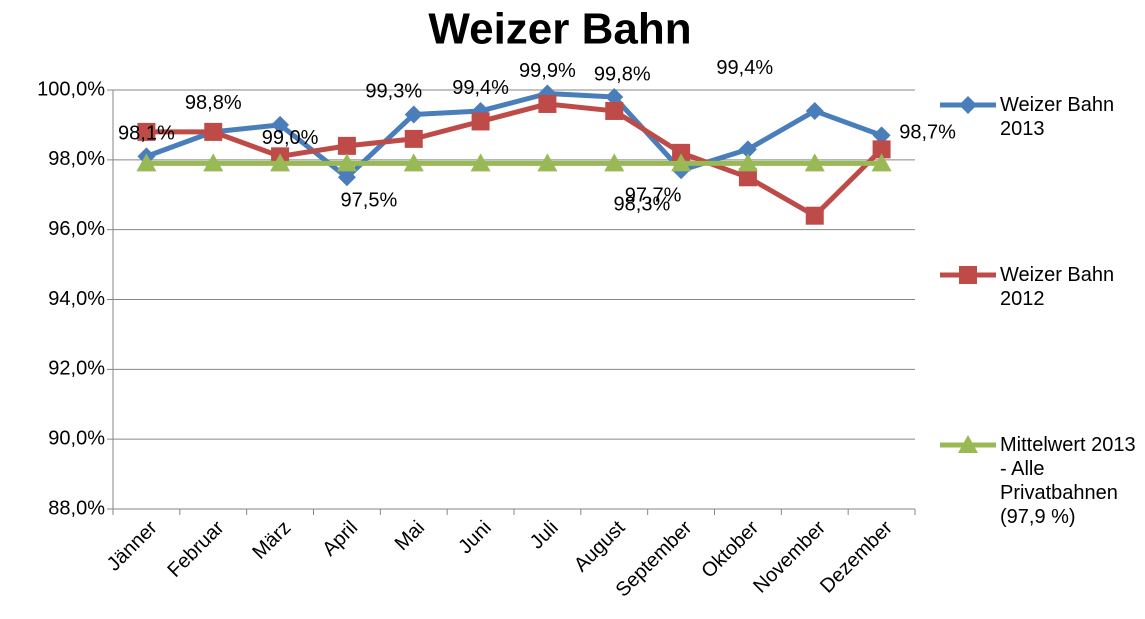 This screenshot has height=619, width=1145. Describe the element at coordinates (271, 540) in the screenshot. I see `x-tick-label: März` at that location.